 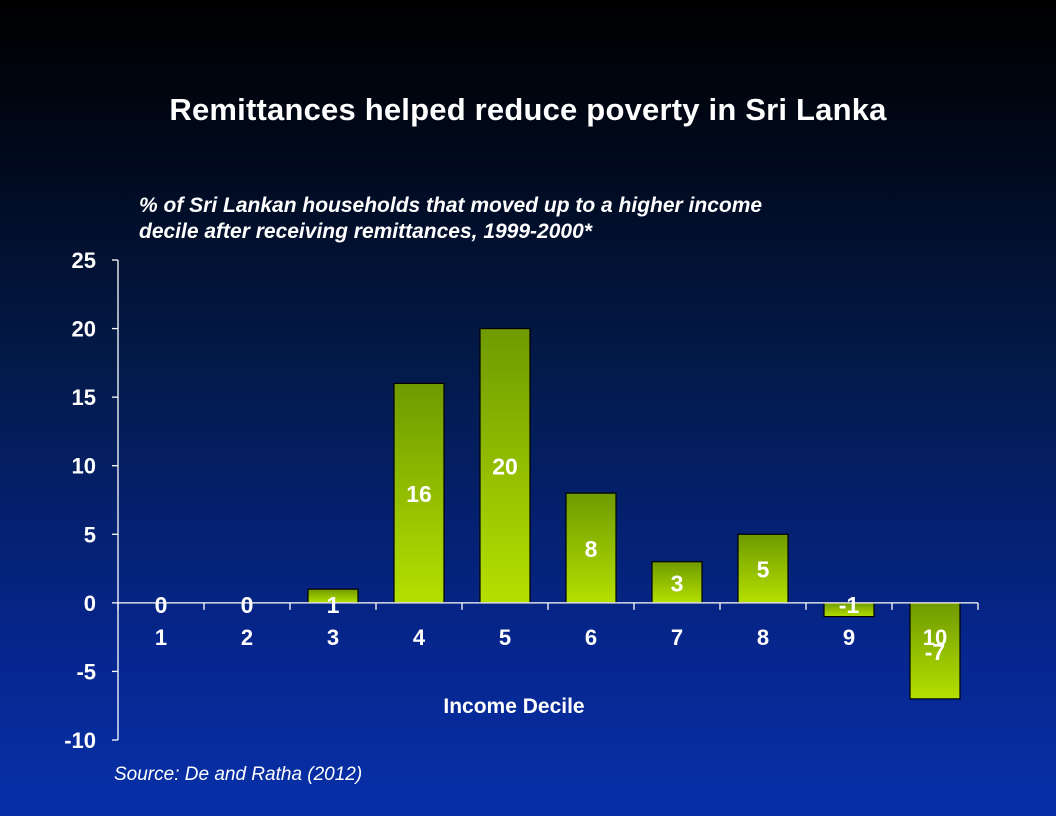 I want to click on x-tick-label: 3, so click(x=333, y=637).